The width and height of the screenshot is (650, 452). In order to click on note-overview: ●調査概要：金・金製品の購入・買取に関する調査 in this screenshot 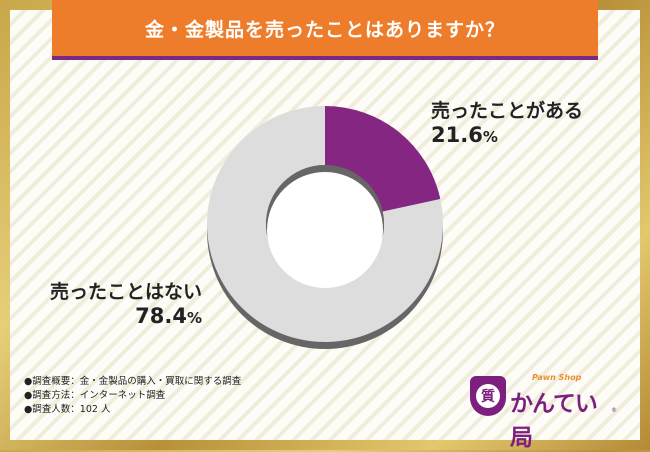, I will do `click(133, 381)`.